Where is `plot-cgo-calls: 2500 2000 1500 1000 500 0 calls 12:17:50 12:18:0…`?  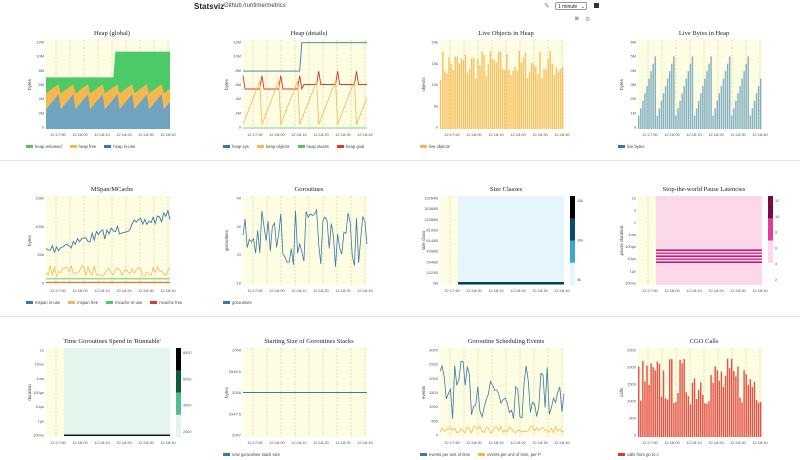
plot-cgo-calls: 2500 2000 1500 1000 500 0 calls 12:17:50 12:18:0… is located at coordinates (702, 399).